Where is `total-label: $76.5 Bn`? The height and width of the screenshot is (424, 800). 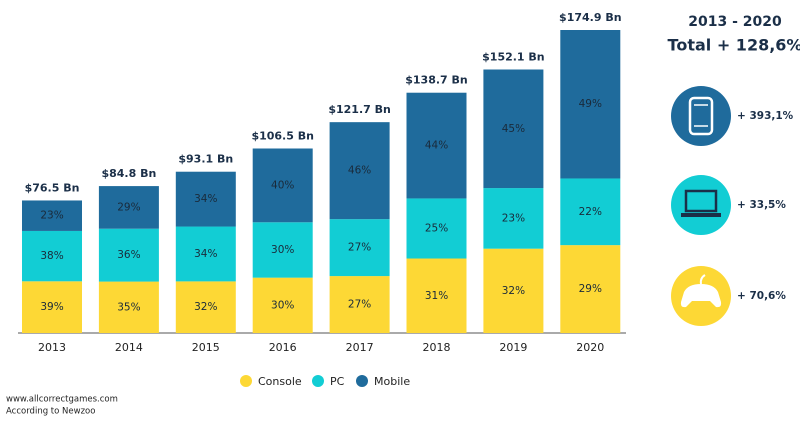 total-label: $76.5 Bn is located at coordinates (52, 187).